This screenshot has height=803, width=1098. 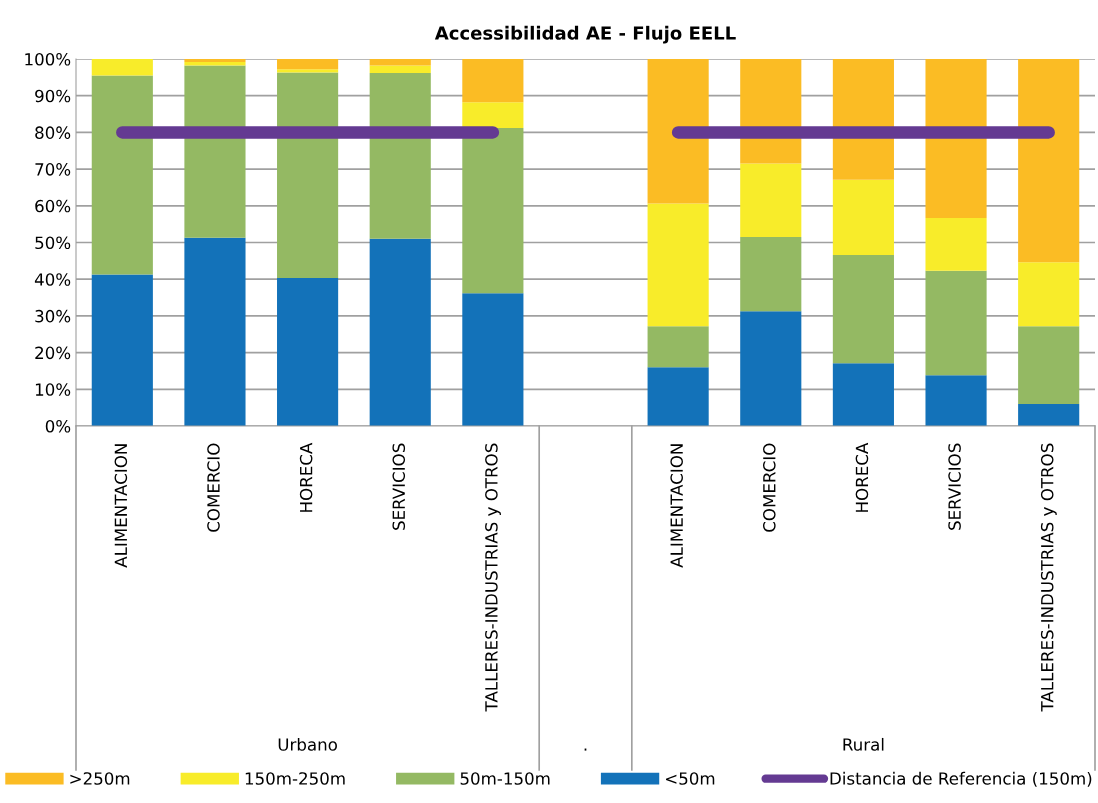 What do you see at coordinates (863, 744) in the screenshot?
I see `text: Rural` at bounding box center [863, 744].